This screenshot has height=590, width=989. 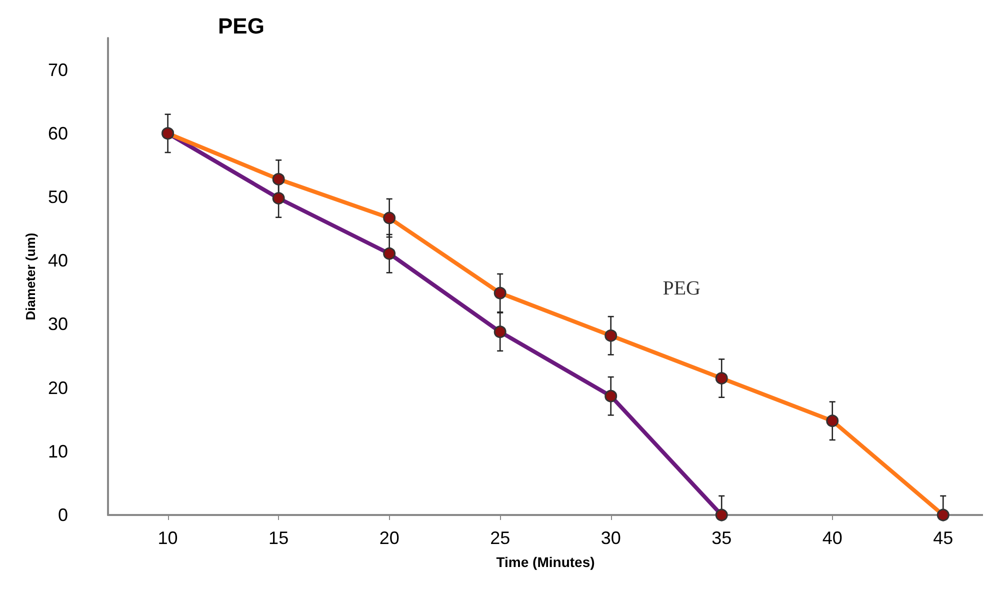 I want to click on chart-title: PEG, so click(x=241, y=26).